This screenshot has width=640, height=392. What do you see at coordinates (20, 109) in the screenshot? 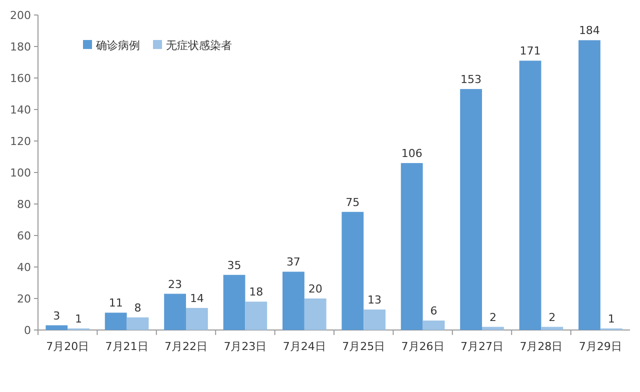
I see `y-tick-label: 140` at bounding box center [20, 109].